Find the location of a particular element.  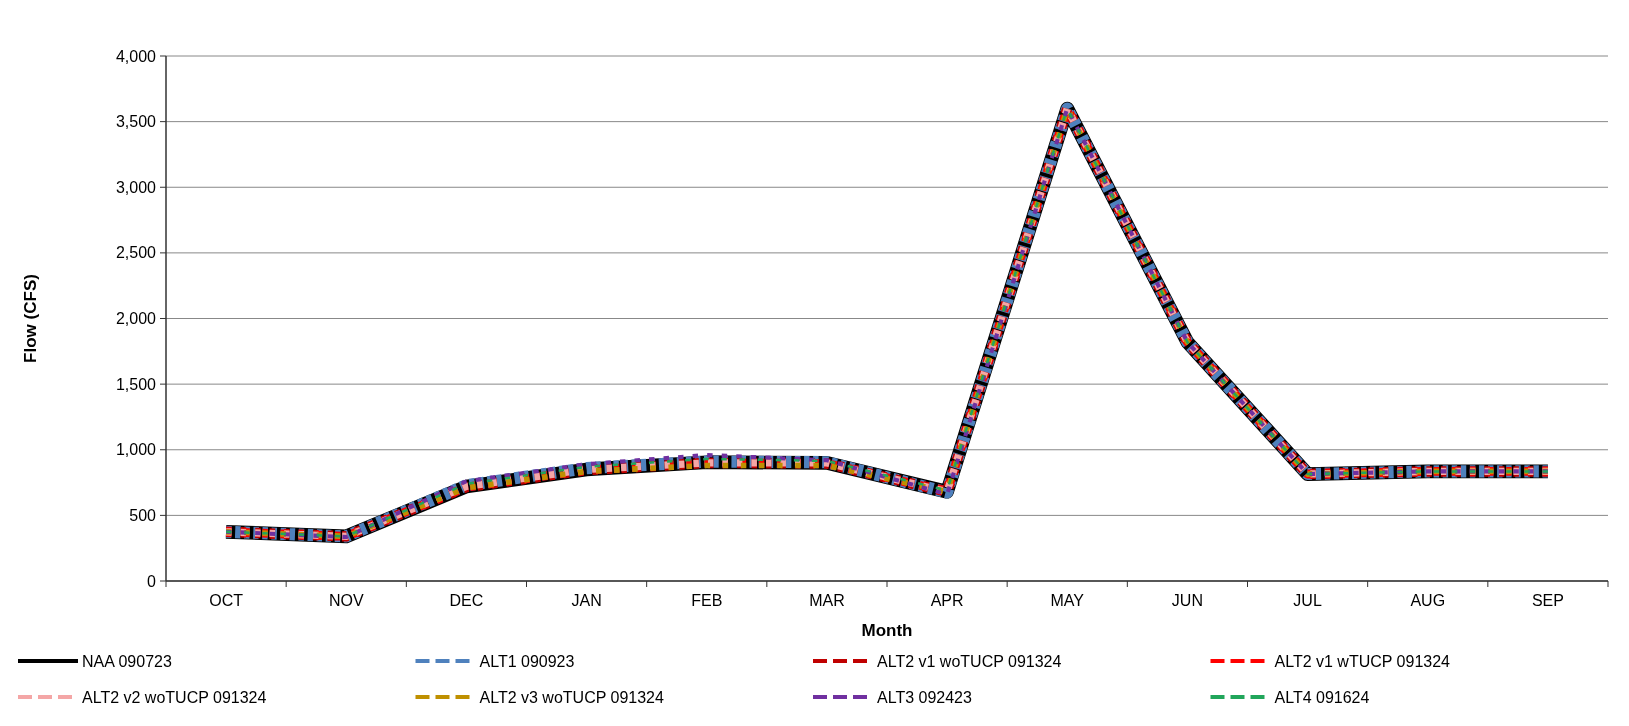

y-tick-label: 3,000 is located at coordinates (136, 187).